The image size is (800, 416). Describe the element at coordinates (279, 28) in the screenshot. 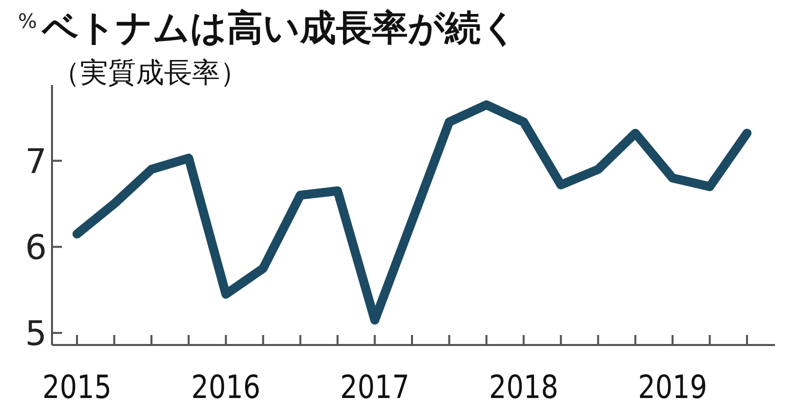

I see `chart-title: ベトナムは高い成長率が続く` at that location.